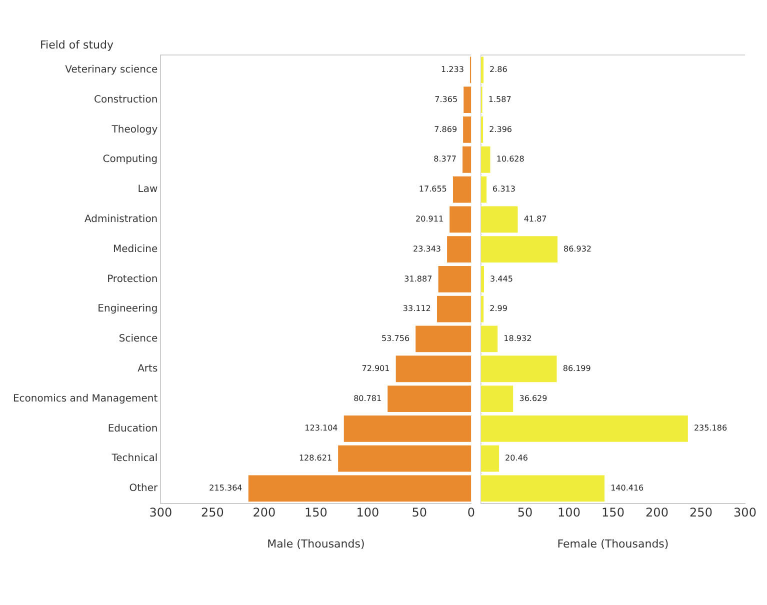  What do you see at coordinates (134, 458) in the screenshot?
I see `y-tick-label: Technical` at bounding box center [134, 458].